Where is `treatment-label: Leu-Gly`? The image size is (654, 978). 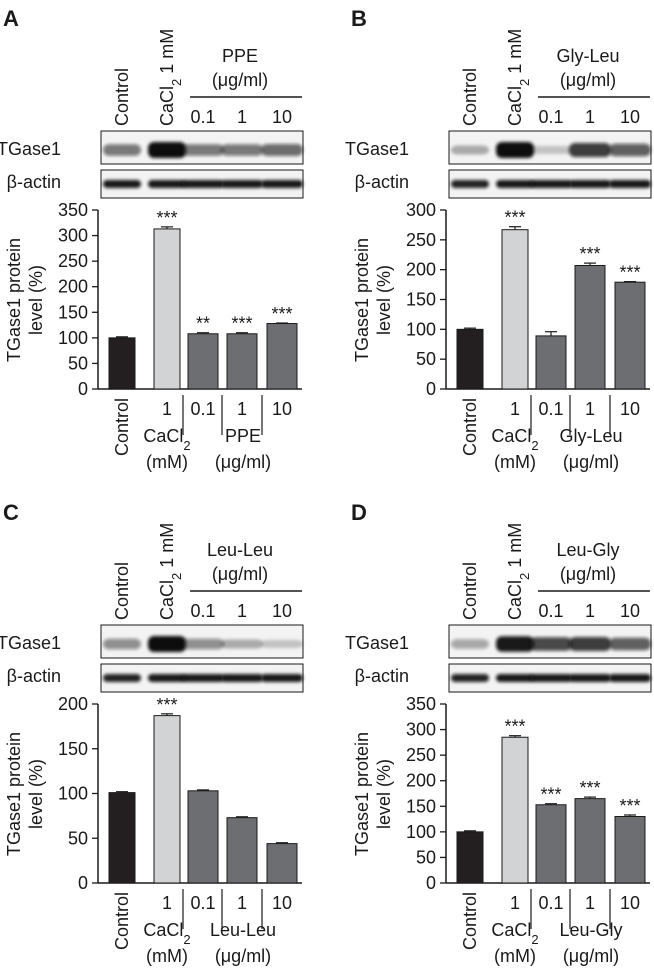
treatment-label: Leu-Gly is located at coordinates (587, 550).